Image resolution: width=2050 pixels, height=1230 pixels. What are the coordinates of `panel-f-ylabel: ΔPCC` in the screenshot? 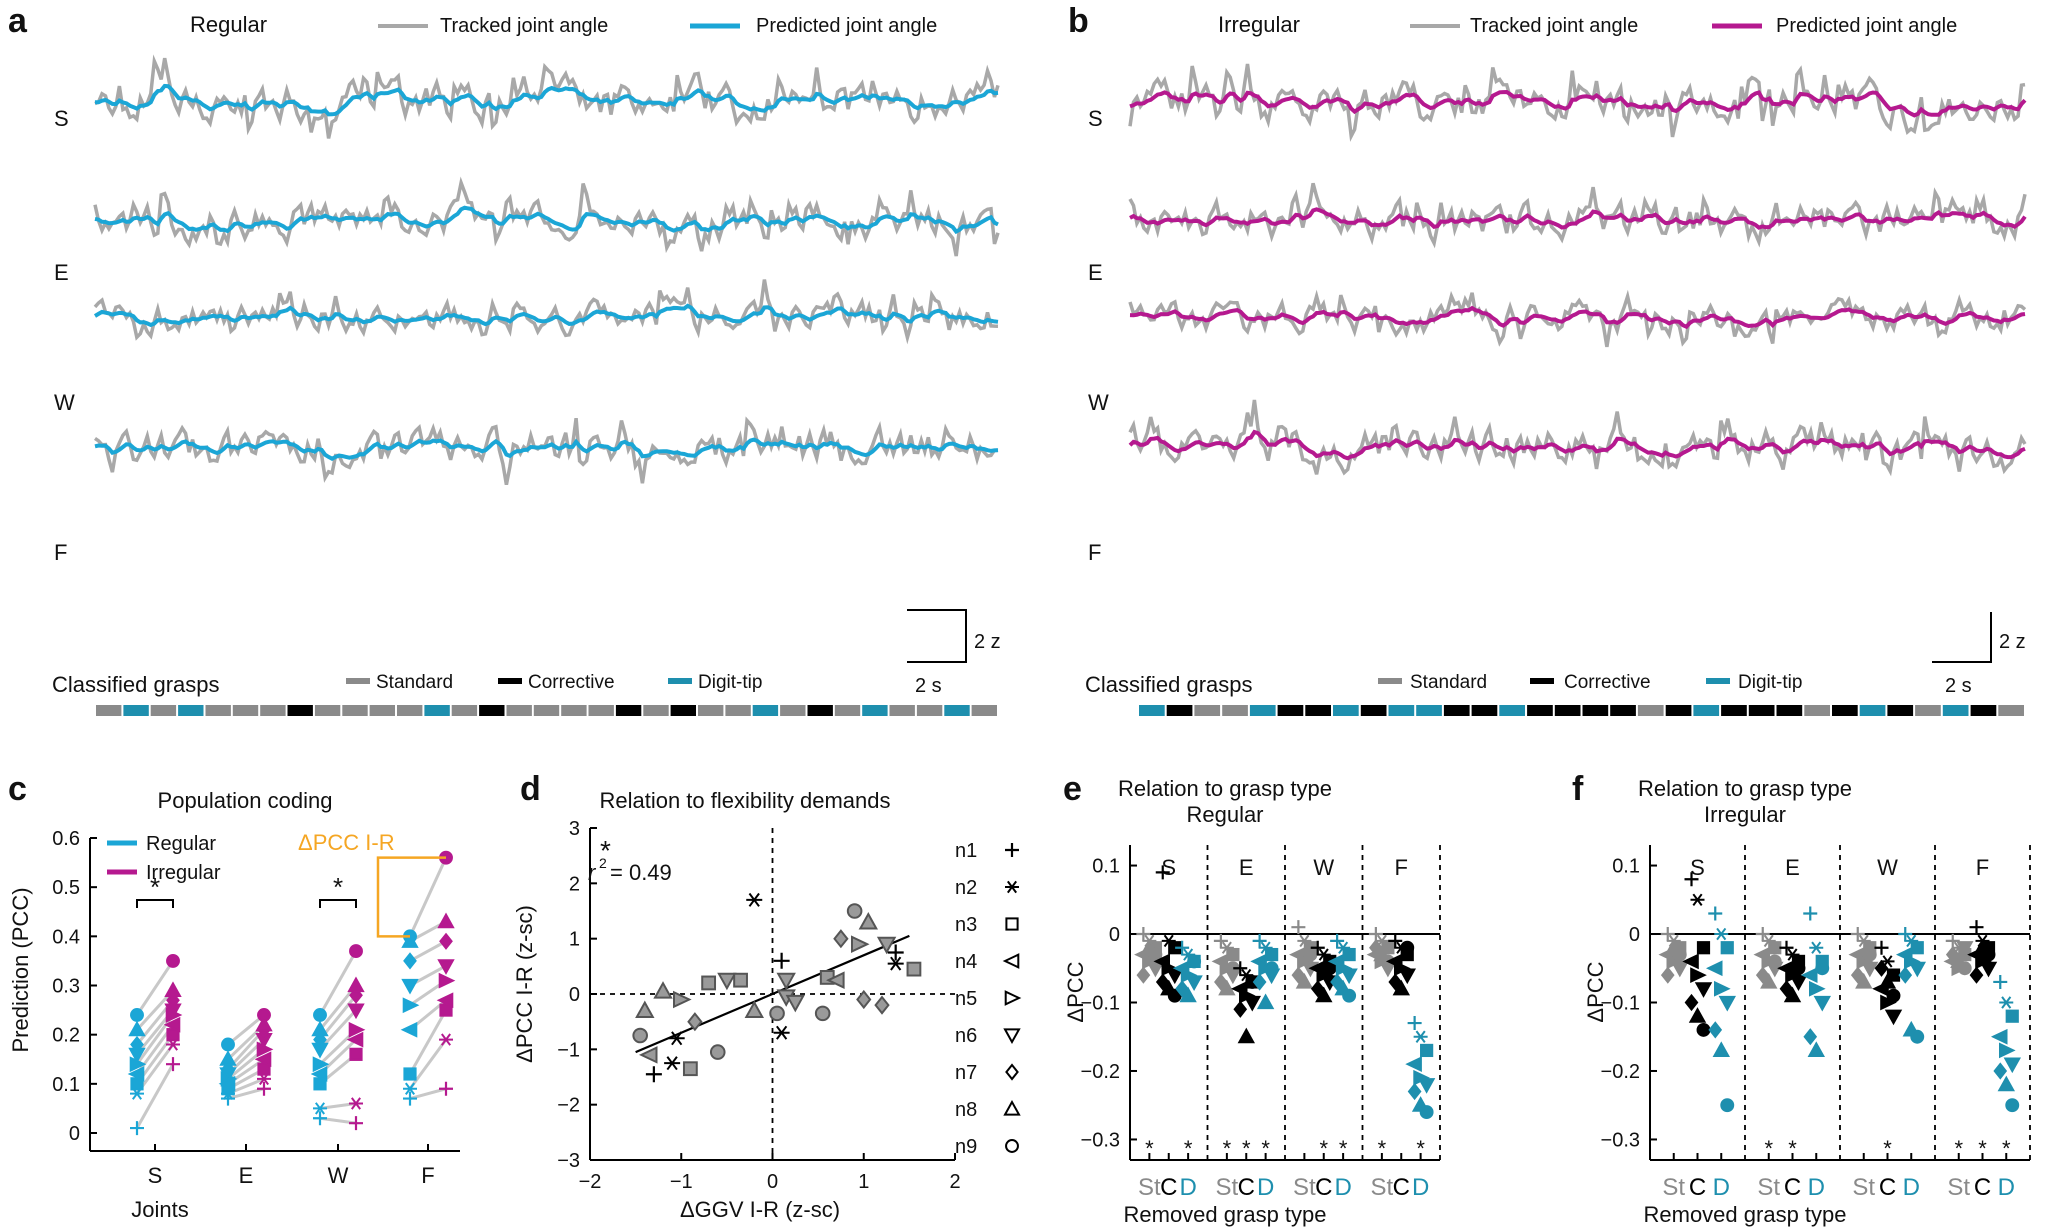 It's located at (1595, 991).